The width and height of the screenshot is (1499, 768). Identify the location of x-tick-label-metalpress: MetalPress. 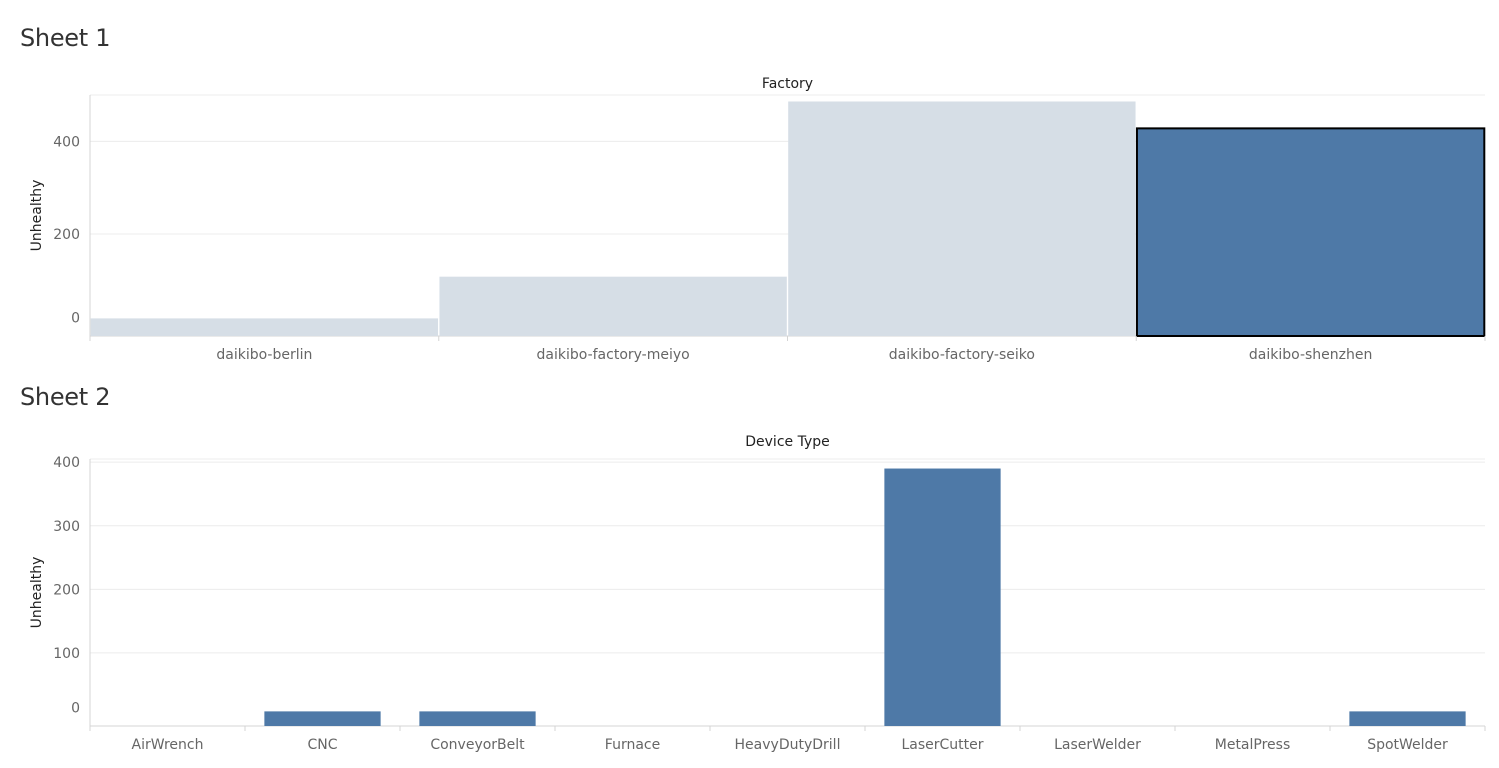
(1253, 745).